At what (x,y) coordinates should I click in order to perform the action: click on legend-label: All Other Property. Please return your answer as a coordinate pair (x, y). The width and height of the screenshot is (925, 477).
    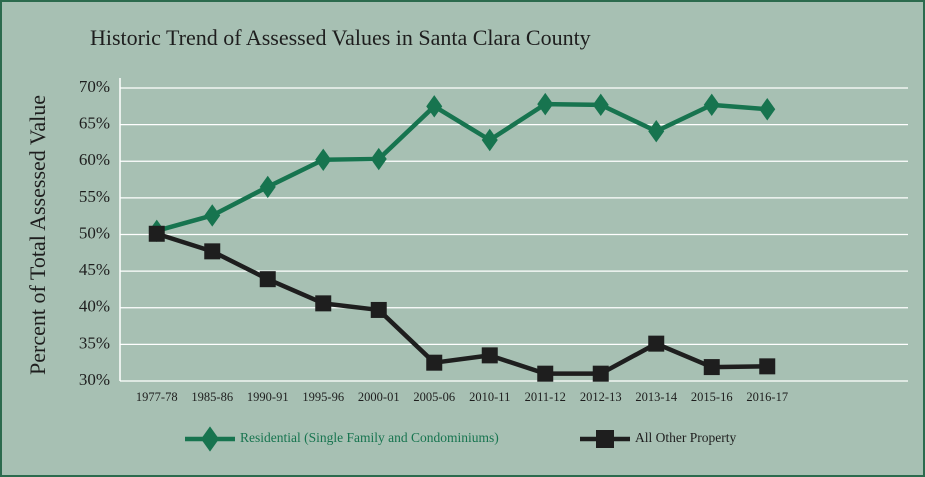
    Looking at the image, I should click on (685, 437).